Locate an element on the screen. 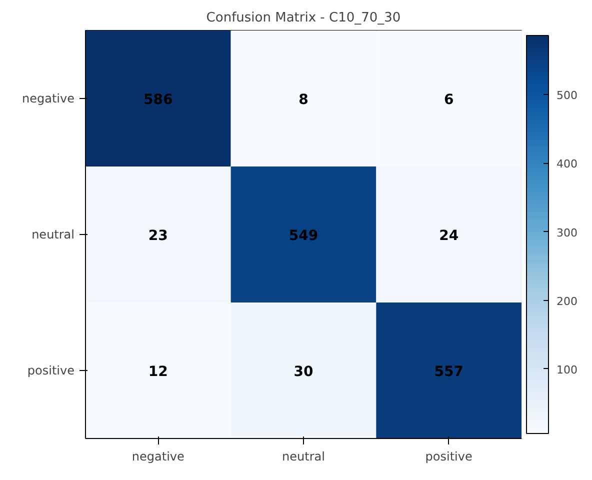 The image size is (592, 480). data-label: 30 is located at coordinates (304, 372).